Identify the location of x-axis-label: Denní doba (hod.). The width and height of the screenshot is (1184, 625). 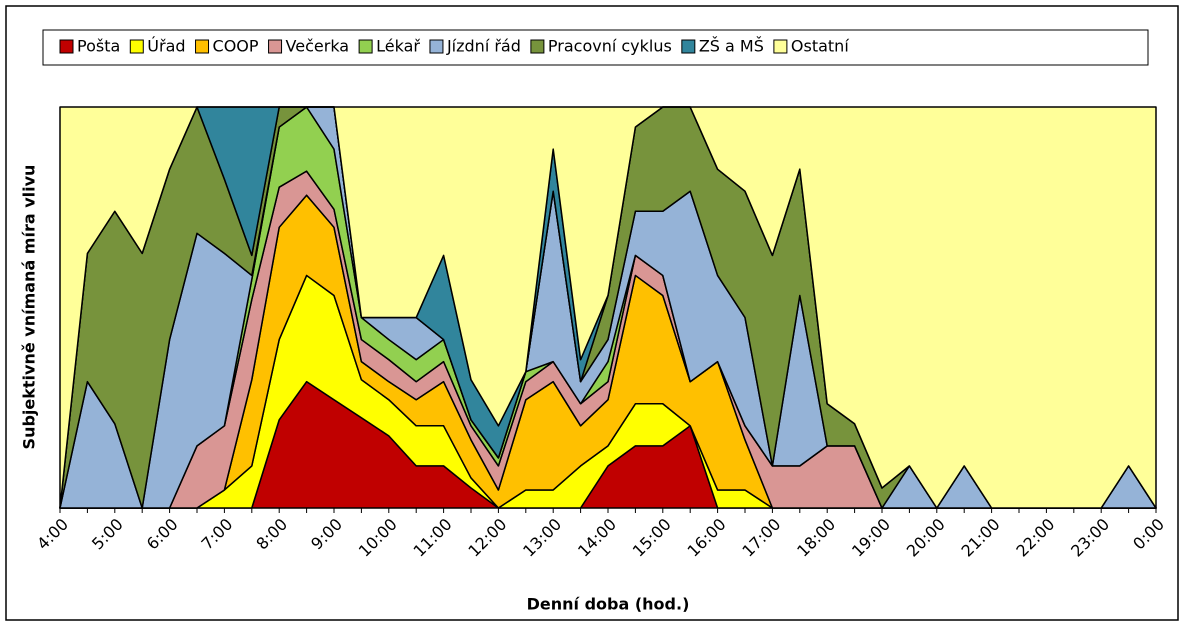
(608, 604).